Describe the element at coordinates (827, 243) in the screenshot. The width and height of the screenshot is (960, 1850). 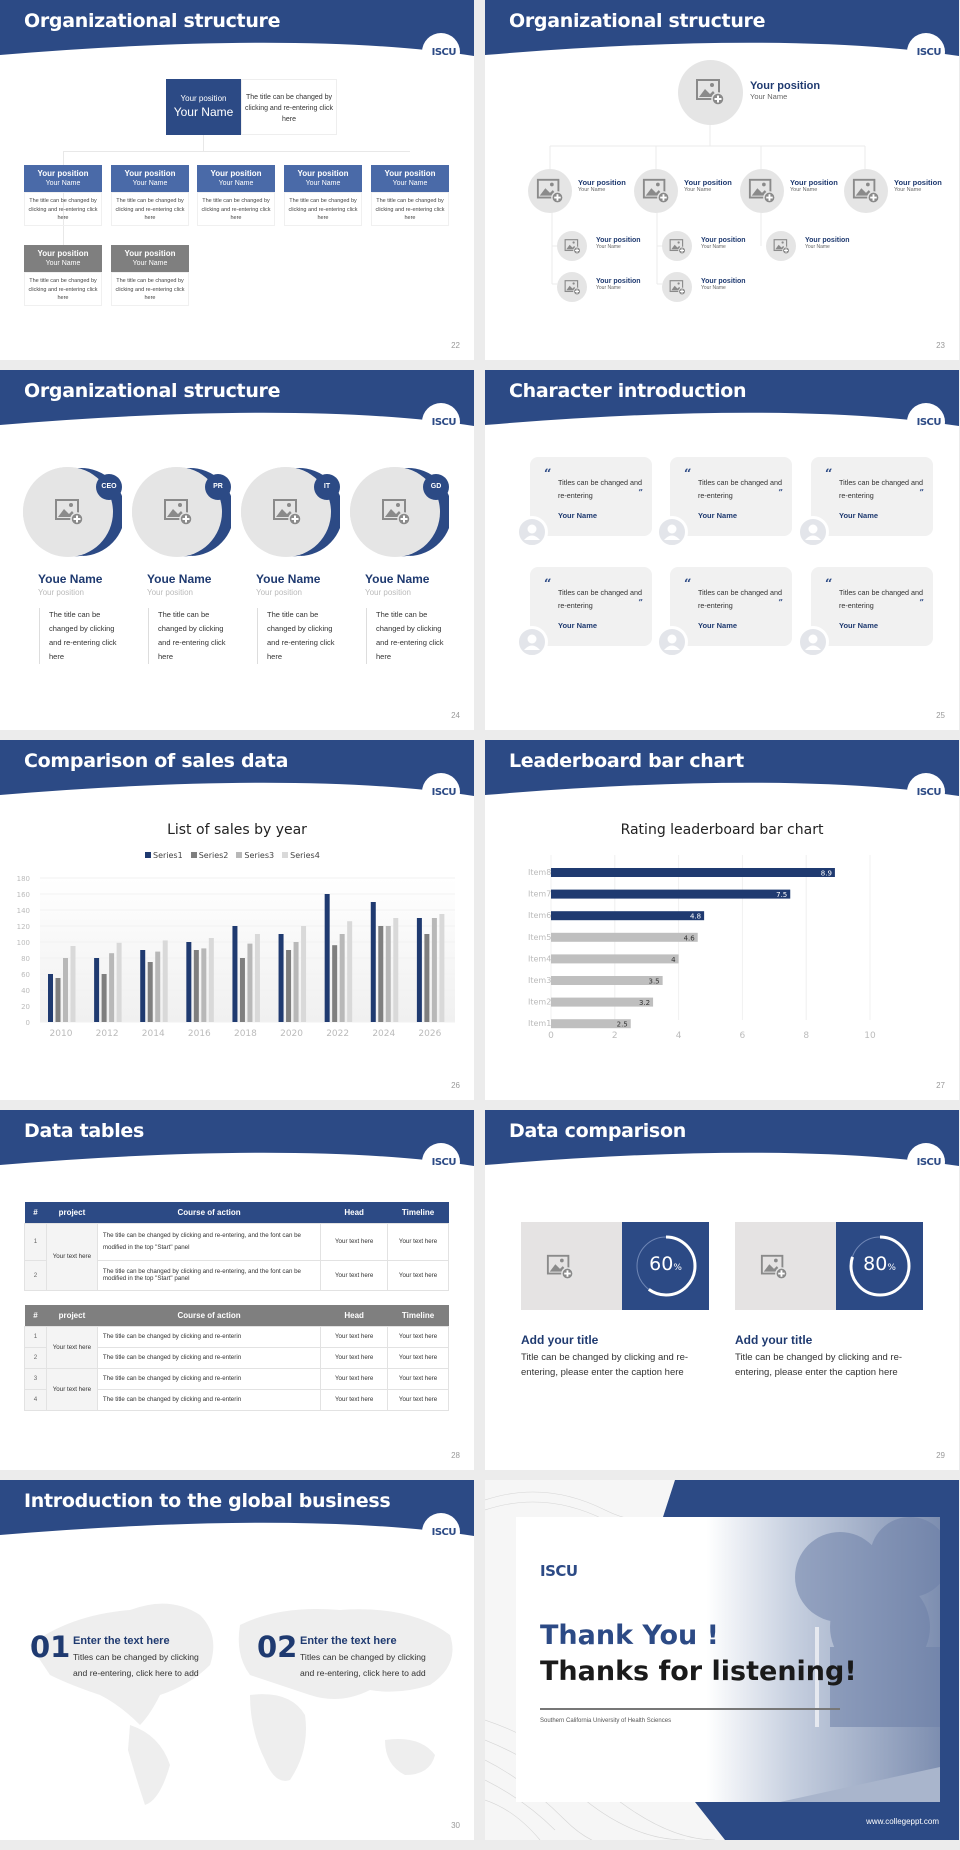
I see `org-node-label: Your position Your Name` at that location.